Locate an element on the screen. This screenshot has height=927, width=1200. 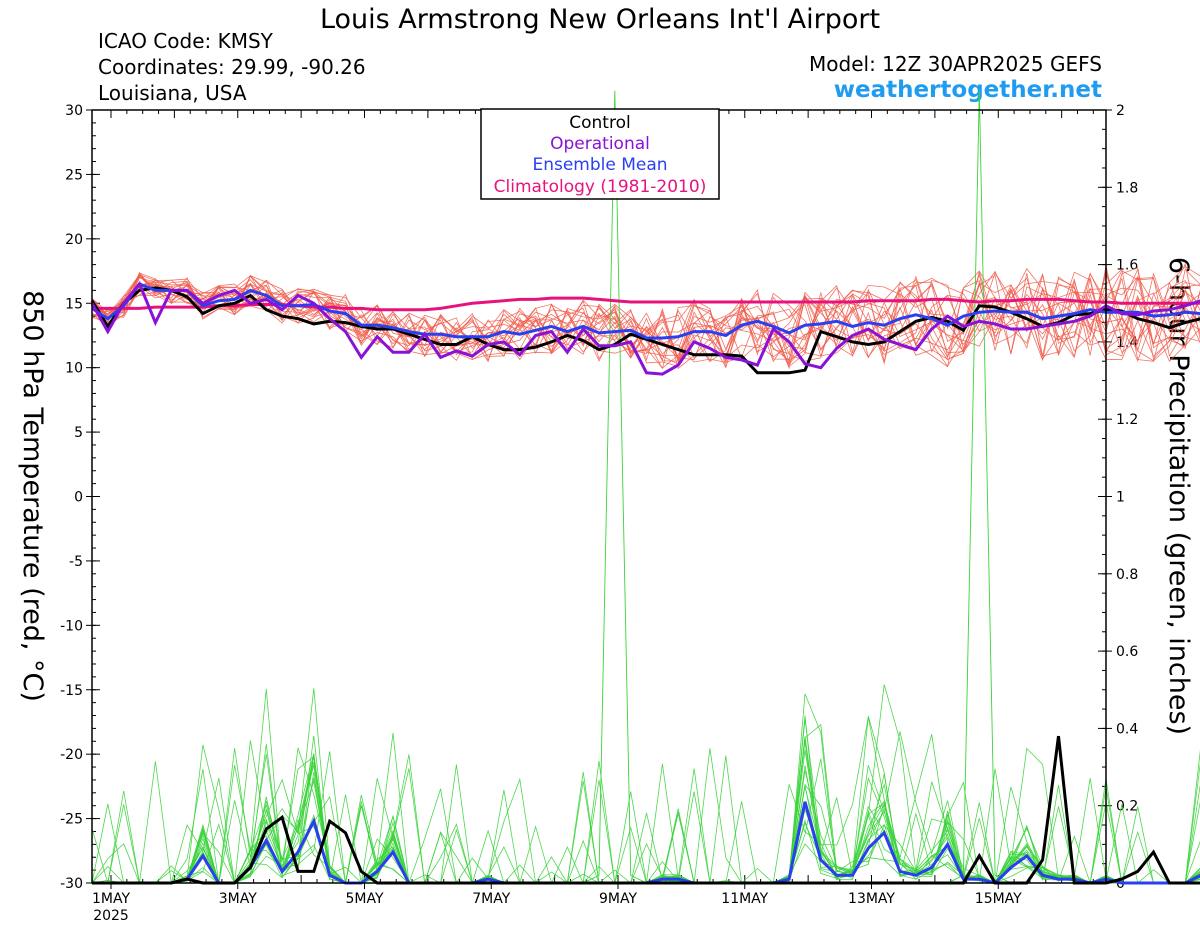
y-tick-label: 10 is located at coordinates (74, 369).